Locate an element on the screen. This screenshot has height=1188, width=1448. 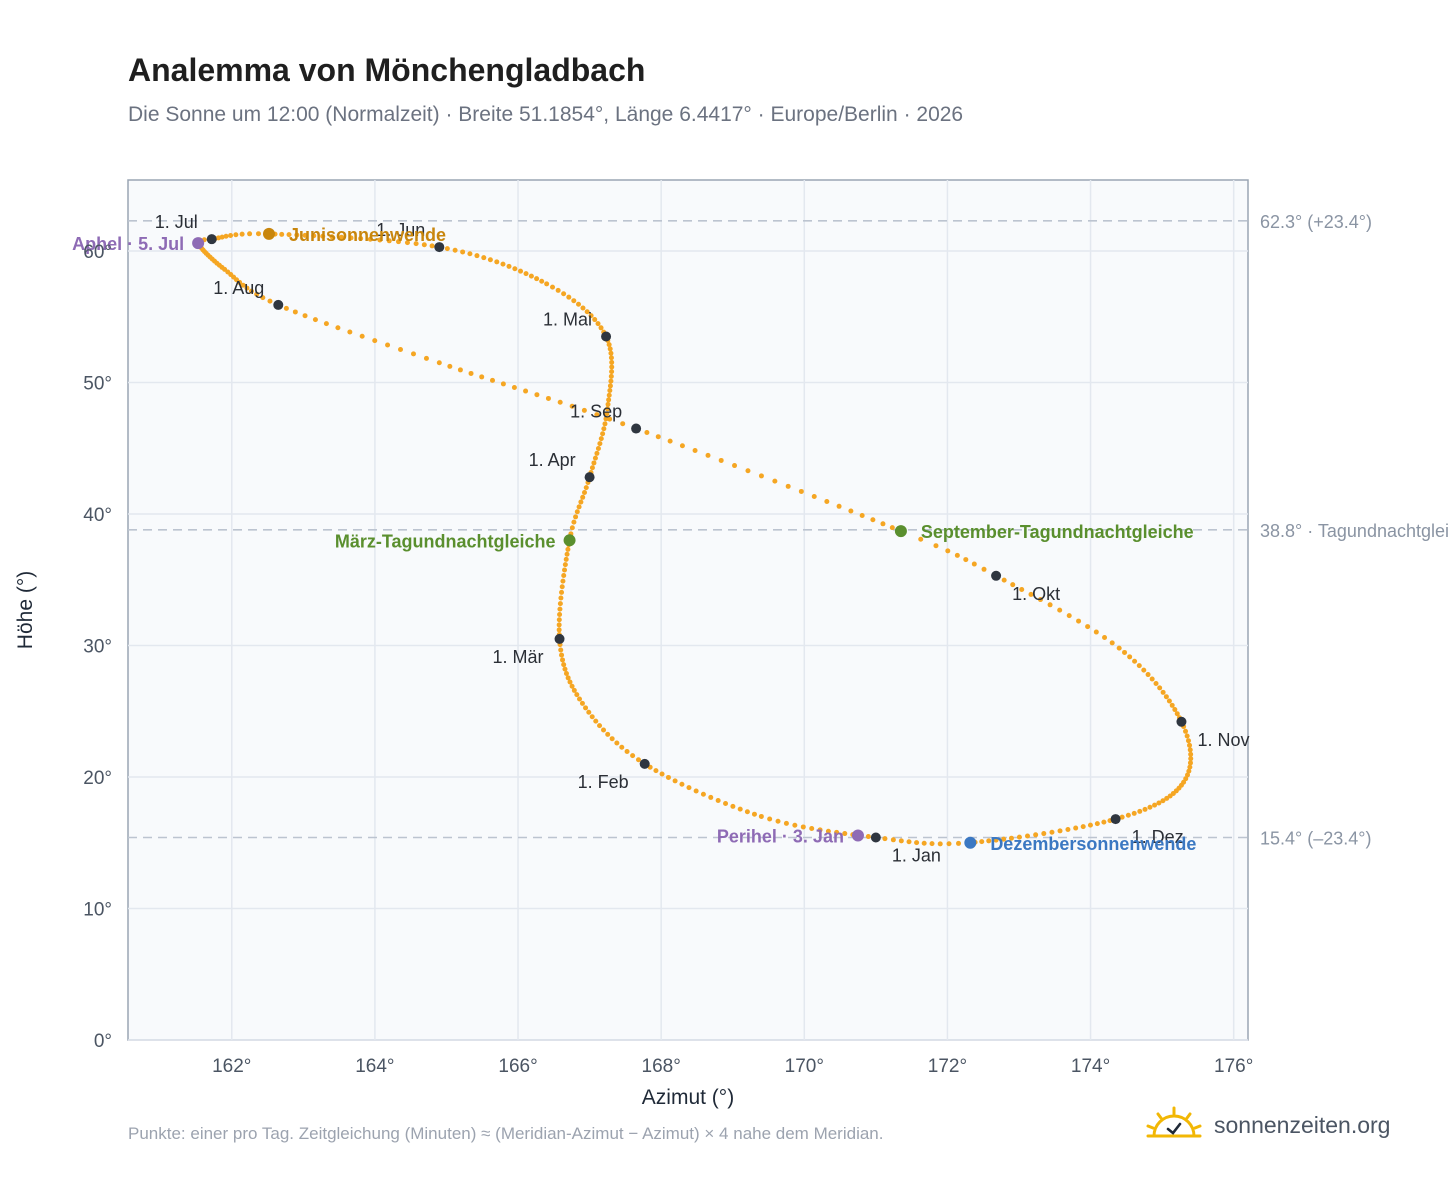
y-tick-label: 50° is located at coordinates (97, 384).